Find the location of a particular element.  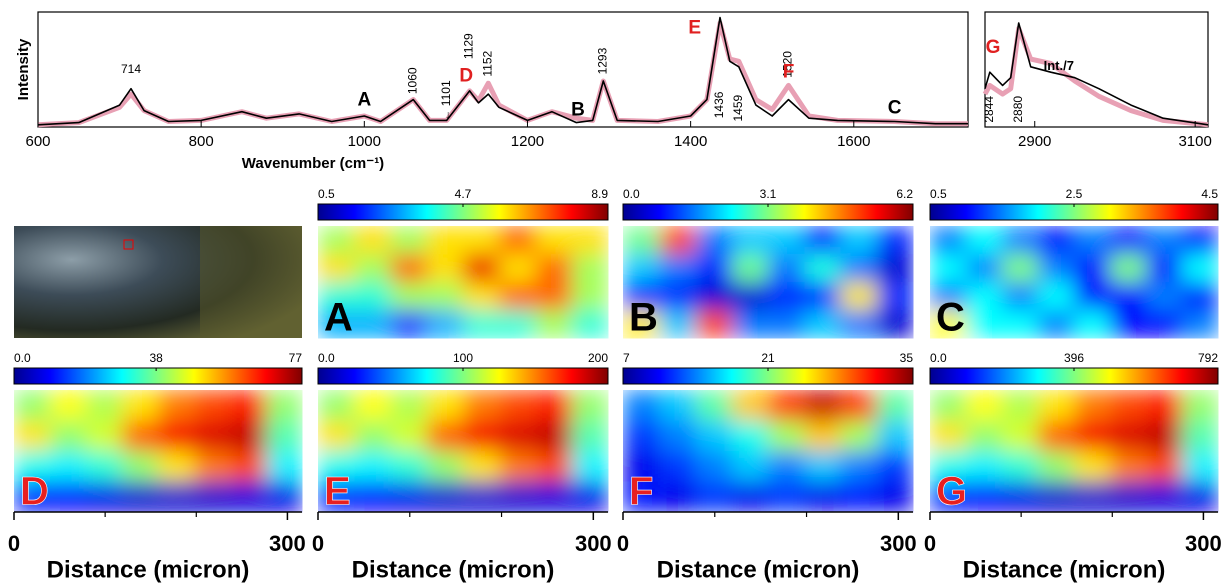

colorbar-label: 200 is located at coordinates (598, 358).